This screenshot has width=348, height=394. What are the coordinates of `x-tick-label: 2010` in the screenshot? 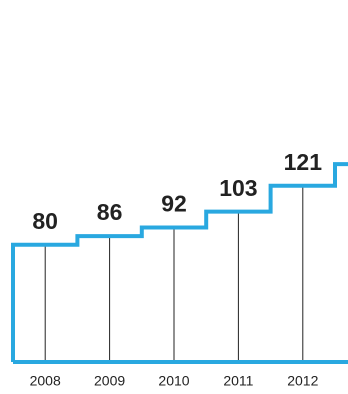 It's located at (173, 381).